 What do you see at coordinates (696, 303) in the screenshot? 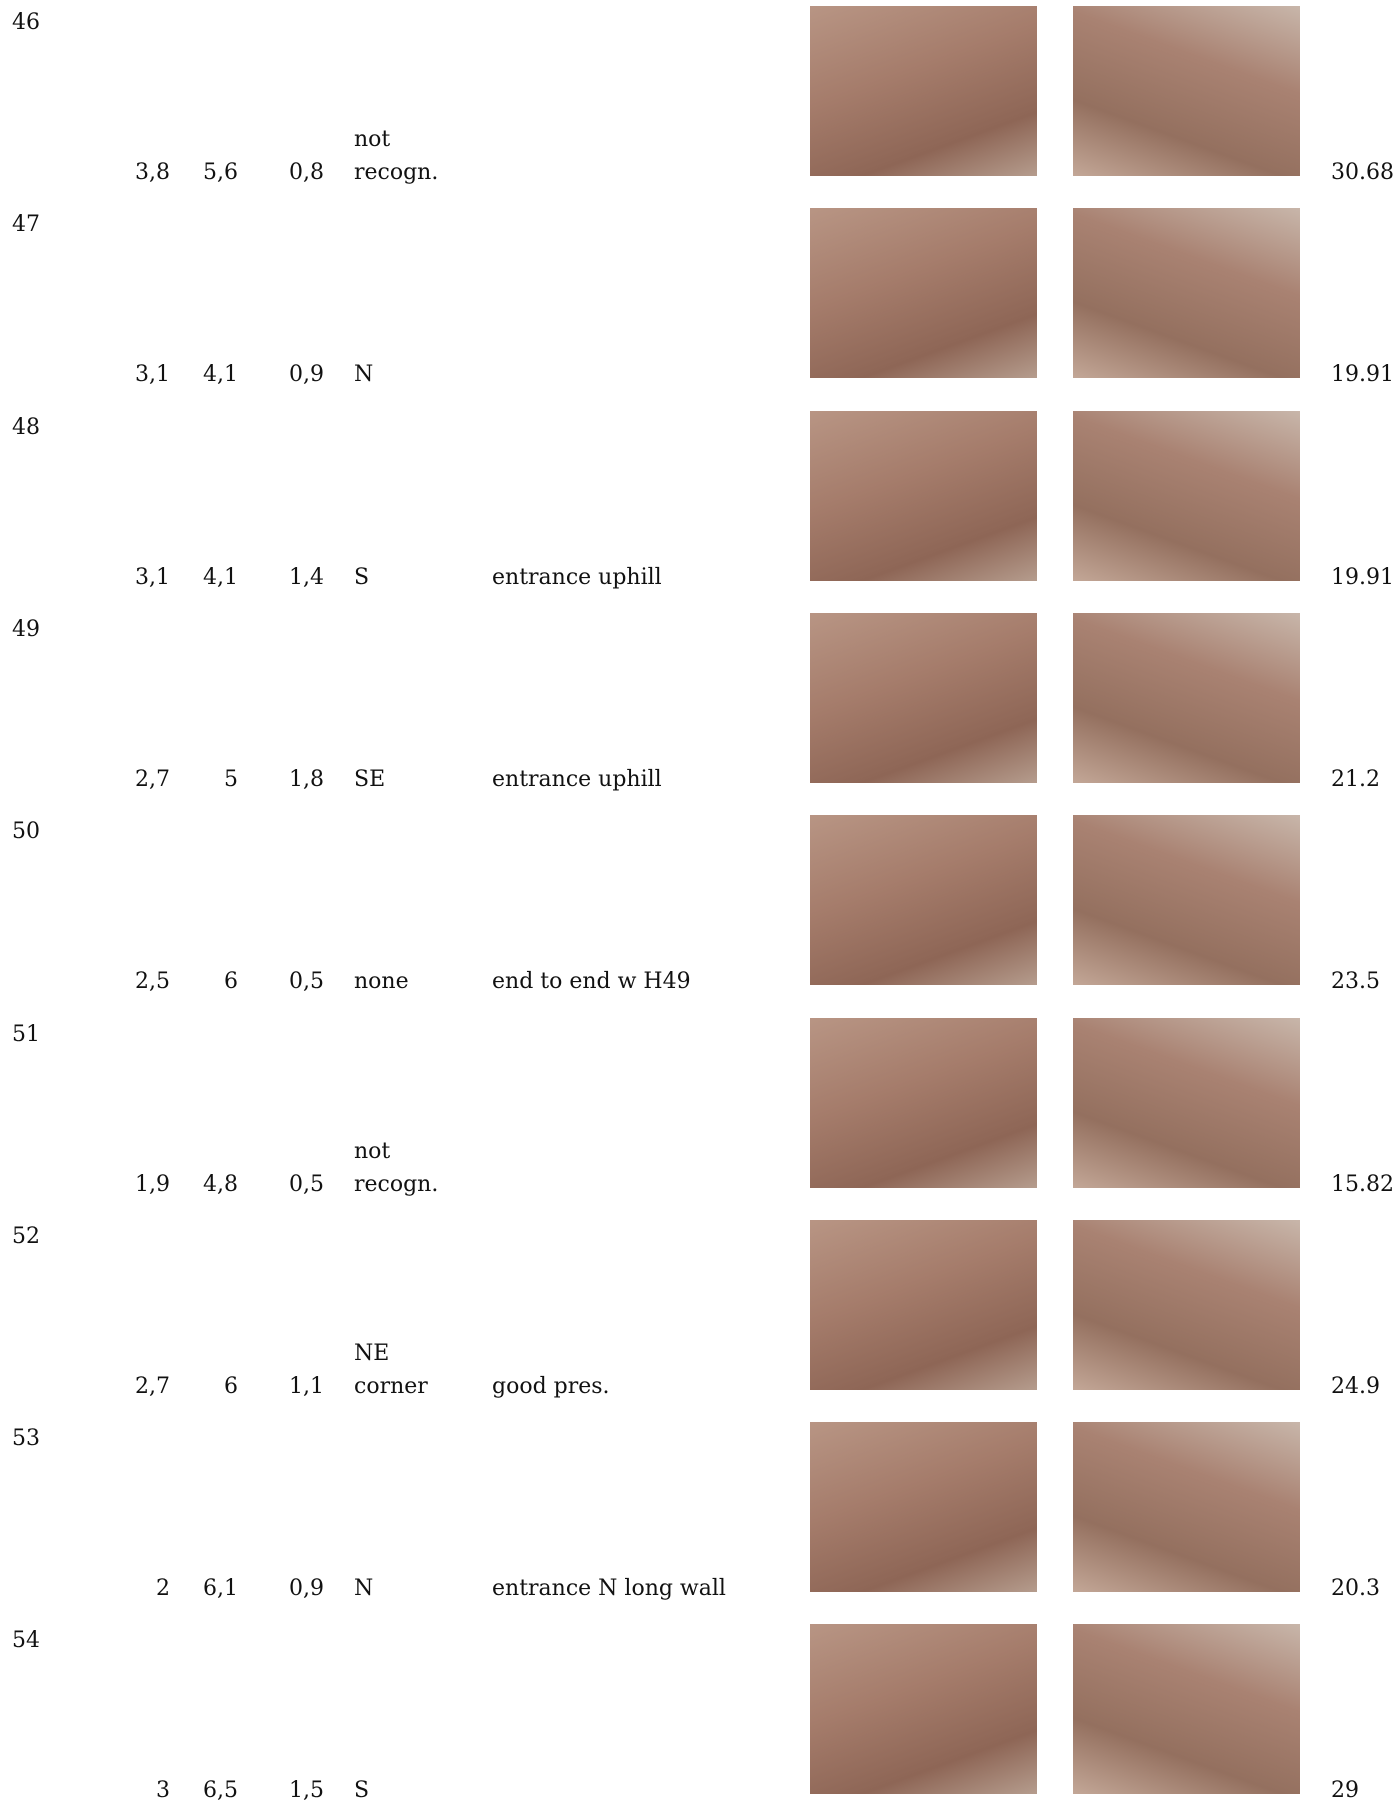
I see `table-row: 47 3,1 4,1 0,9 N 19.91` at bounding box center [696, 303].